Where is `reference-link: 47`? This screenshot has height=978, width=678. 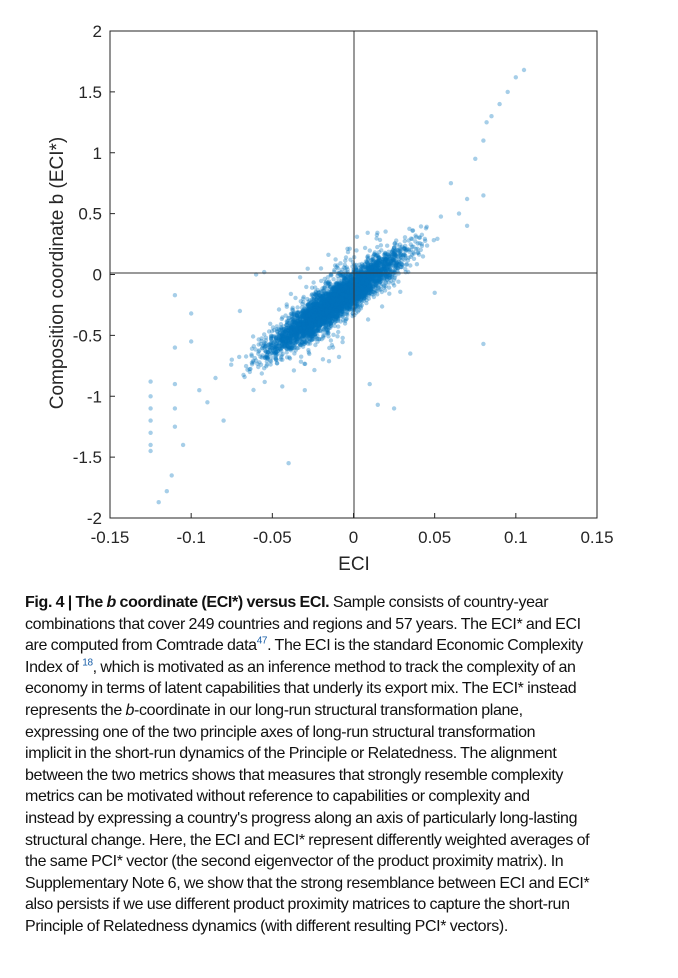 reference-link: 47 is located at coordinates (262, 641).